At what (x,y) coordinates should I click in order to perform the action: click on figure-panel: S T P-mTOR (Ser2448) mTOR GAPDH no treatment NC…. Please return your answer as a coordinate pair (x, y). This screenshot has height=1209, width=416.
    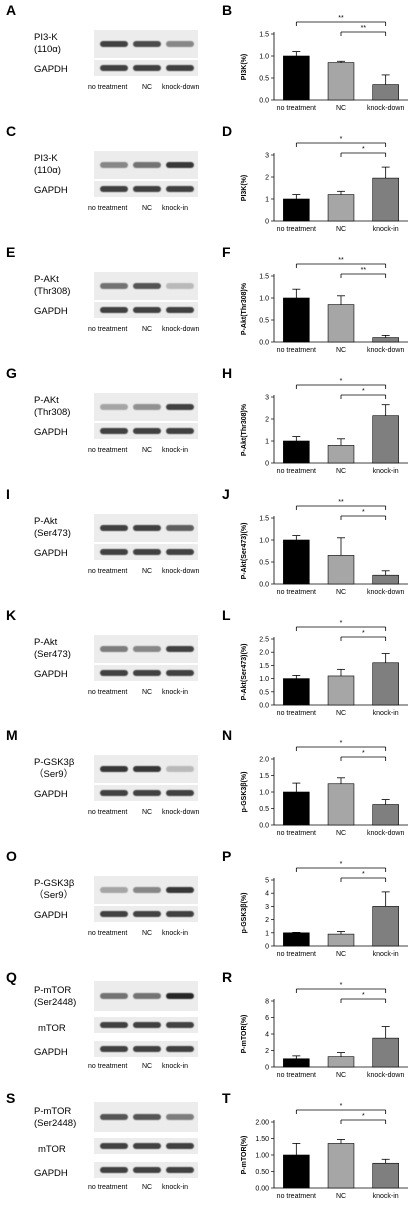
    Looking at the image, I should click on (208, 1148).